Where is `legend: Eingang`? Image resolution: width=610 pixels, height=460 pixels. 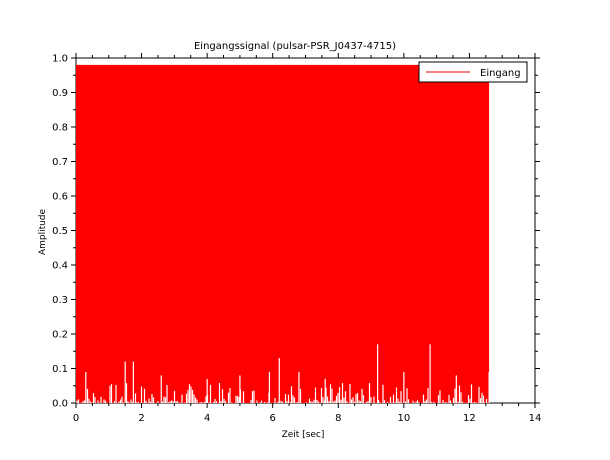 legend: Eingang is located at coordinates (473, 72).